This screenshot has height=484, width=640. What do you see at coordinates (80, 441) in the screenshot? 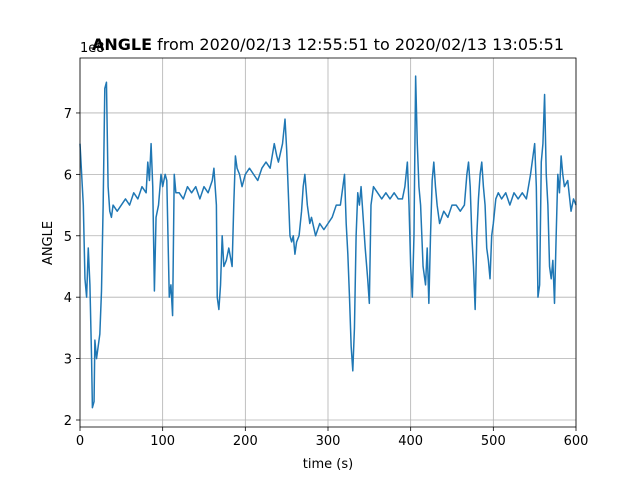
I see `x-tick-label: 0` at bounding box center [80, 441].